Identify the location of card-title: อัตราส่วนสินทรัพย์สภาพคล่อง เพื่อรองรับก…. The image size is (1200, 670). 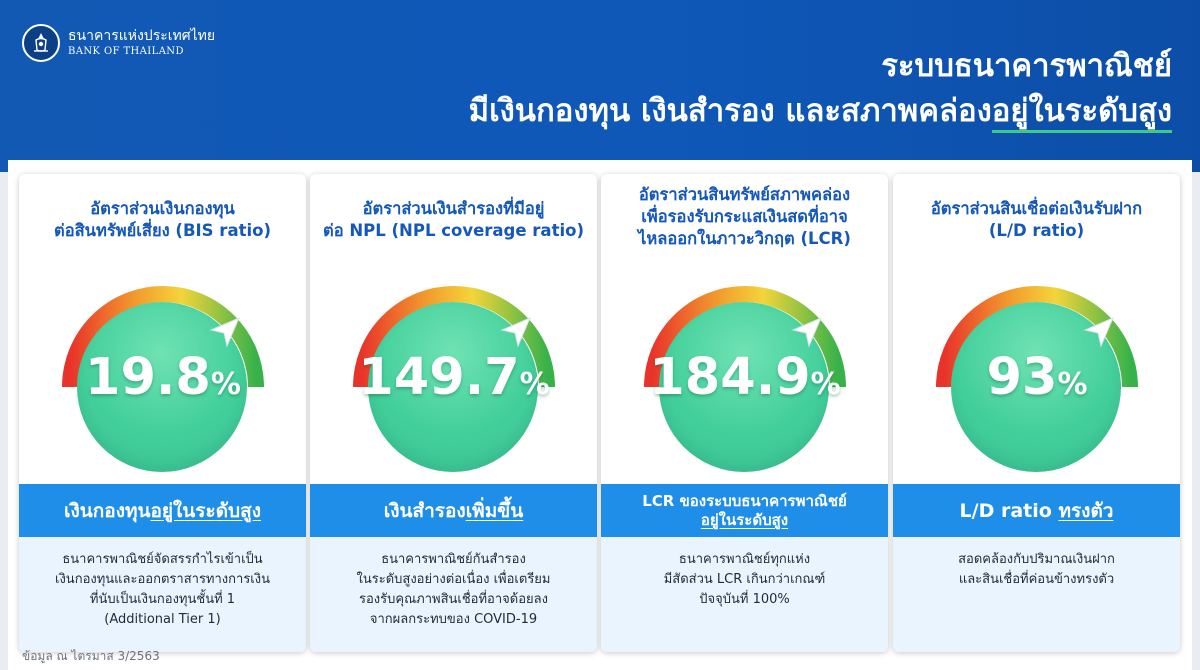
(744, 217).